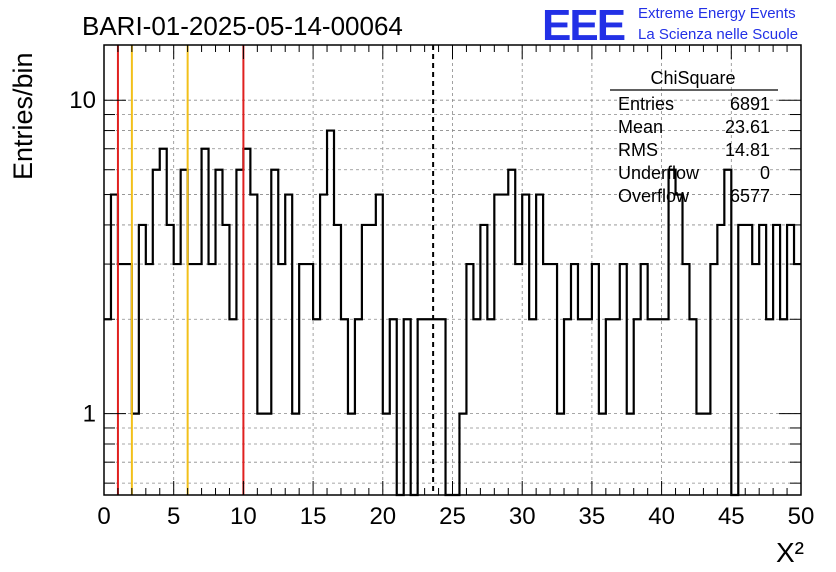 The image size is (836, 572). Describe the element at coordinates (731, 516) in the screenshot. I see `x-tick-label: 45` at that location.